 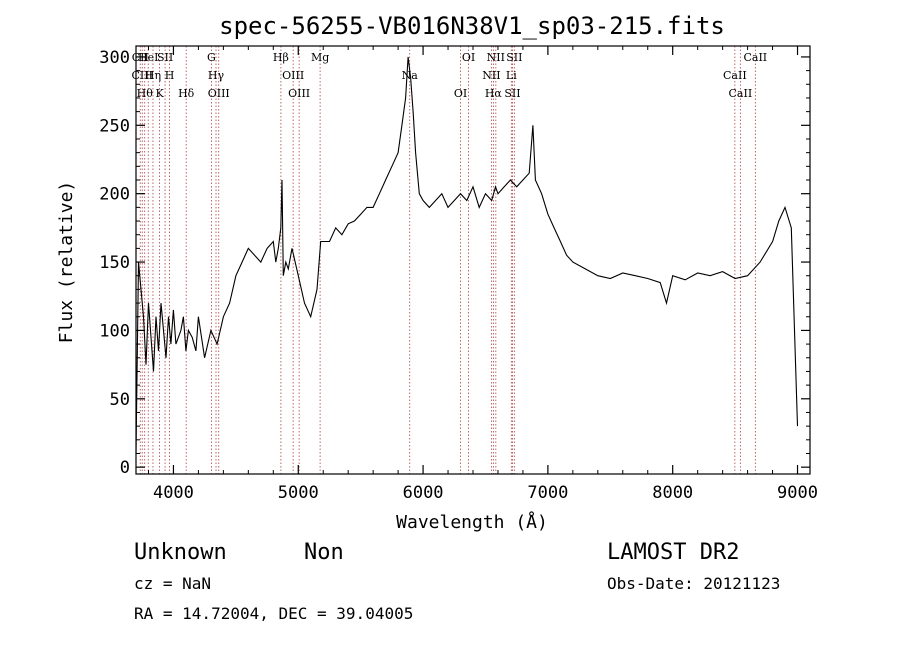 I want to click on line-label: Hβ, so click(x=281, y=57).